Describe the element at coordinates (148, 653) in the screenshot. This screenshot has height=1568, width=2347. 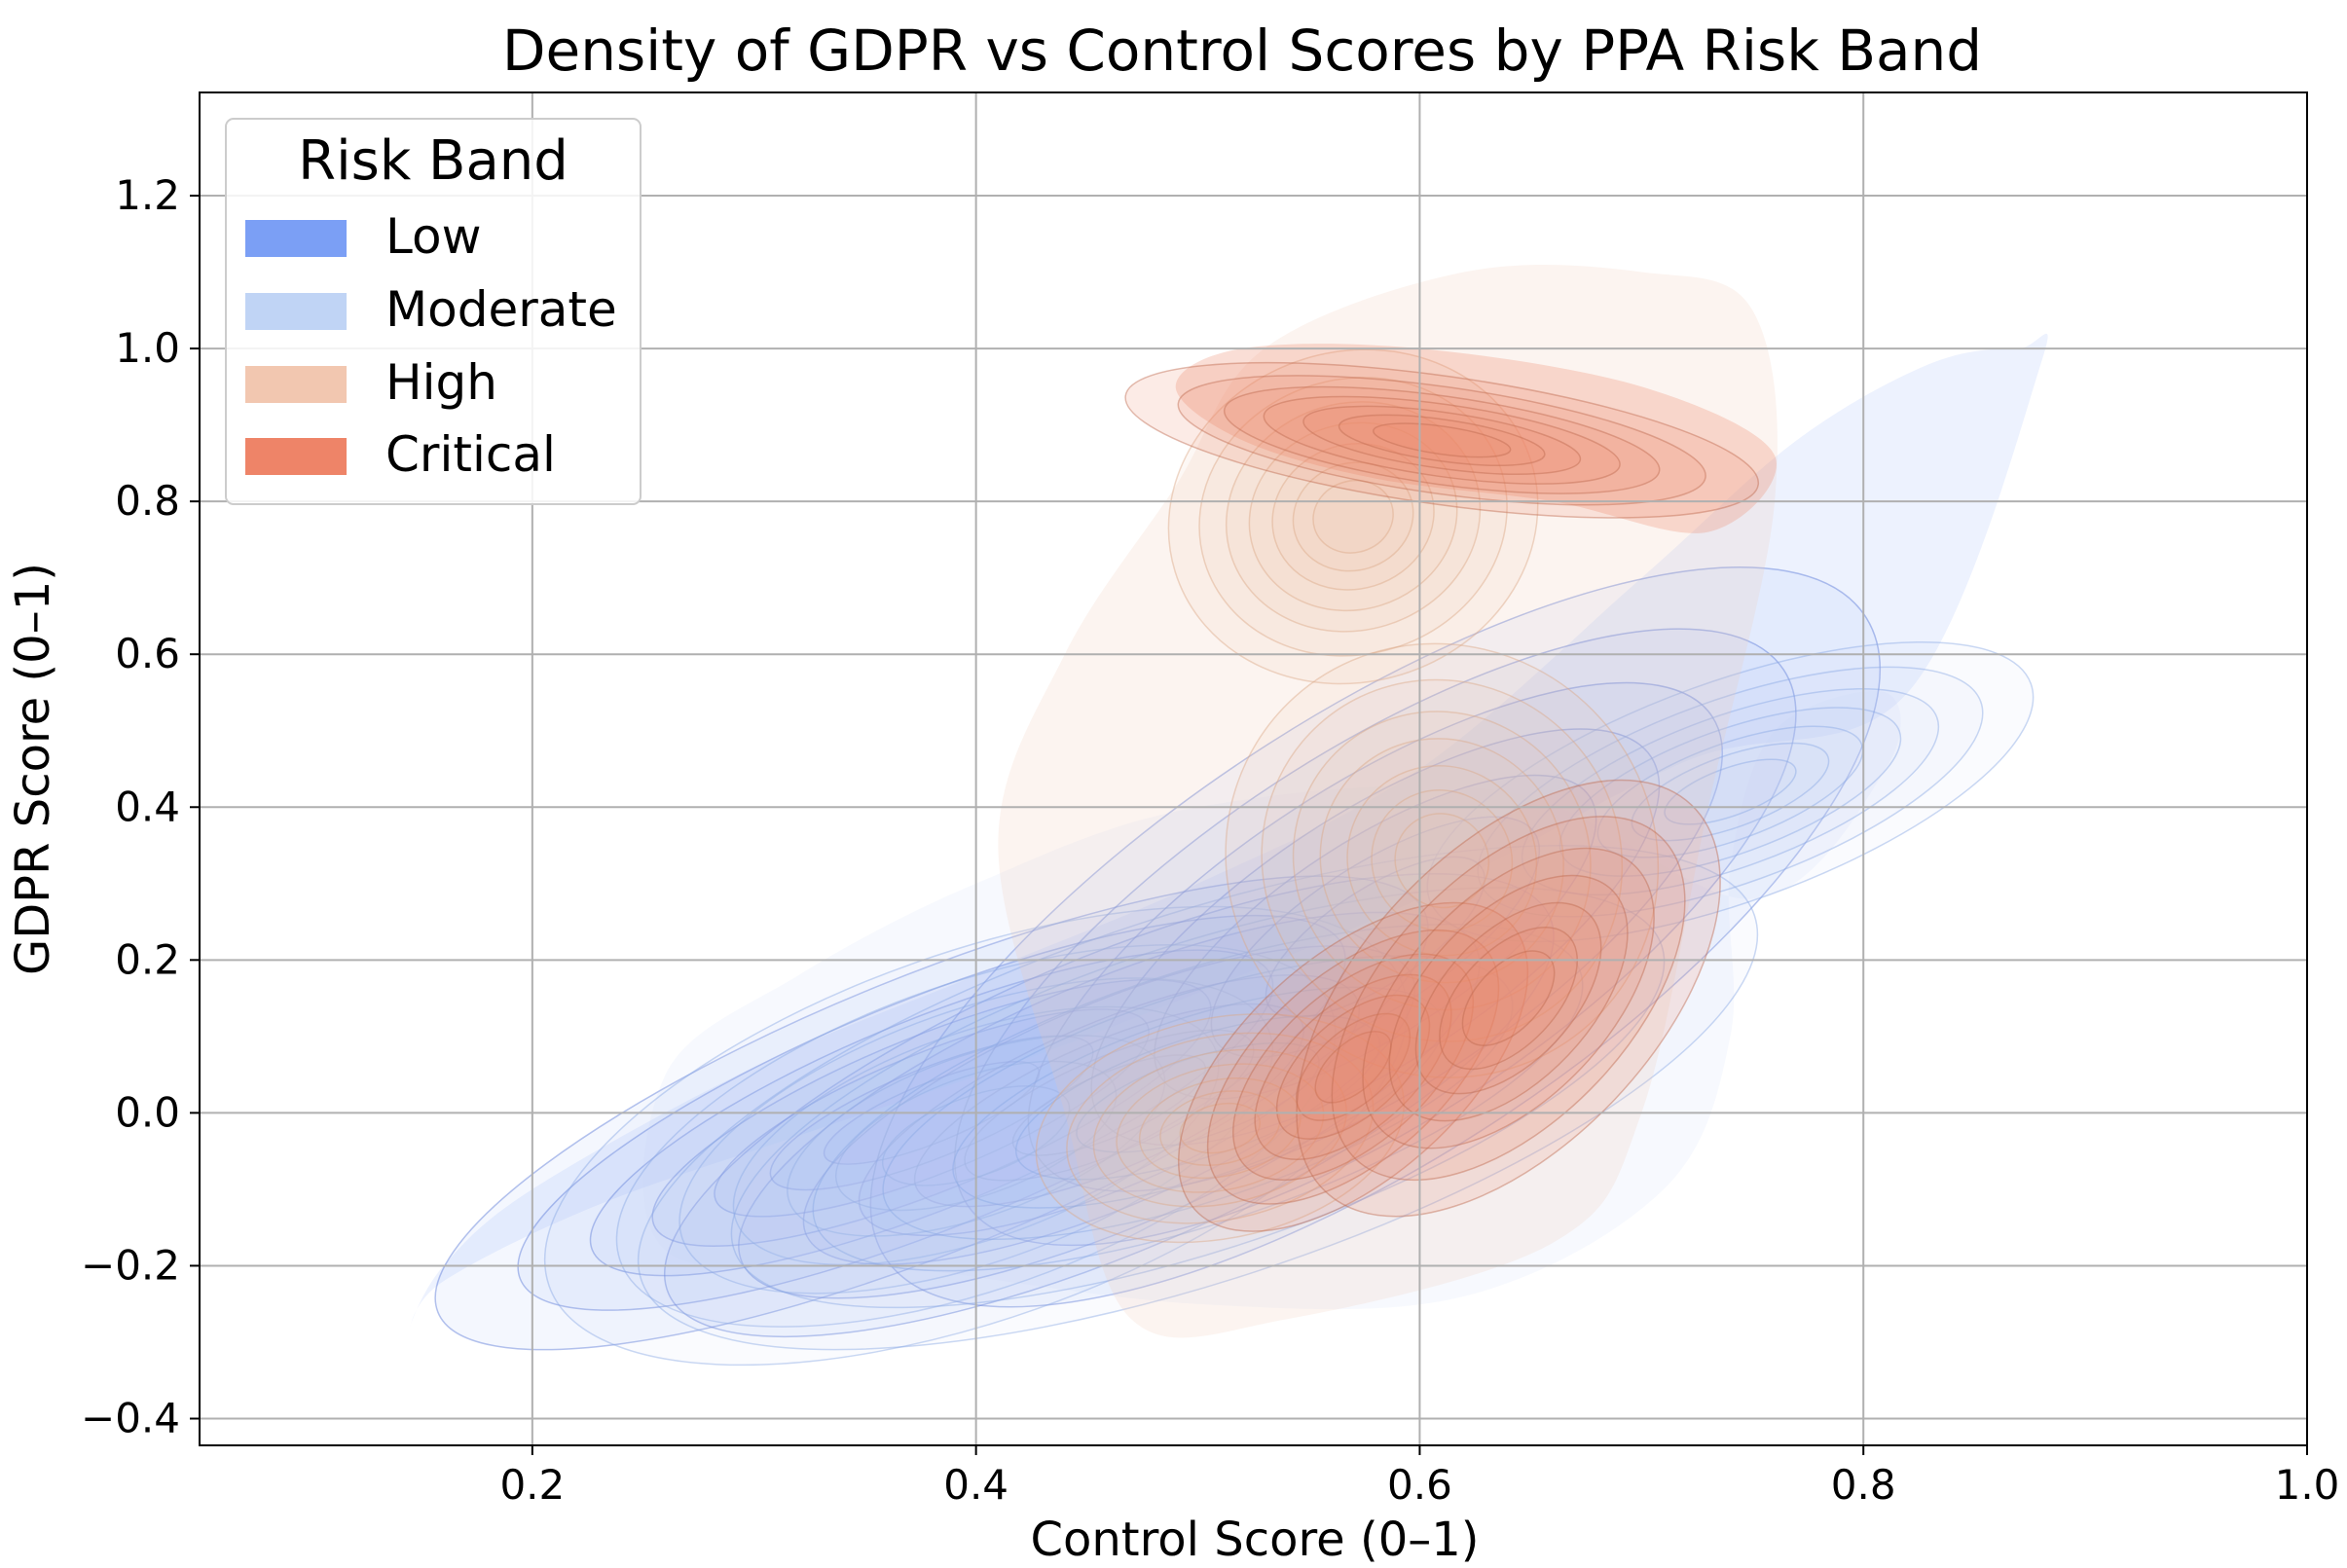
I see `y-tick-label: 0.6` at that location.